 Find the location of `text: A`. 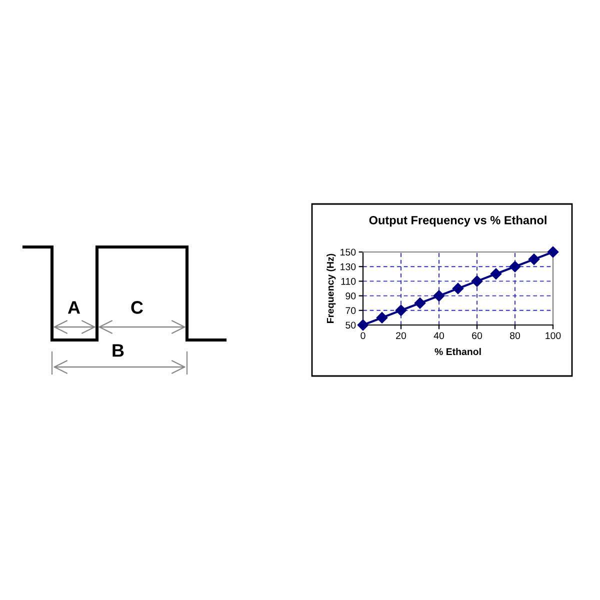

text: A is located at coordinates (74, 307).